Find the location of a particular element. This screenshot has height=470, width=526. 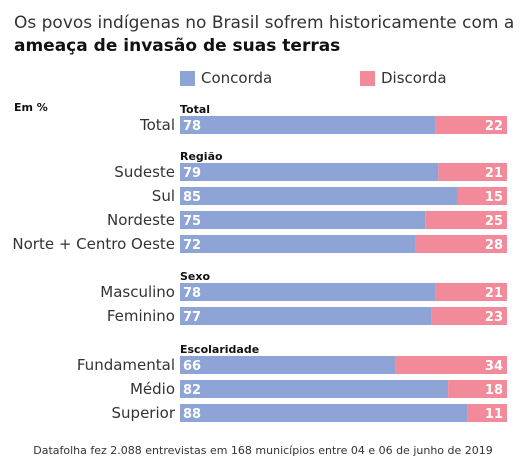

value-discorda-fundamental: 34 is located at coordinates (494, 366).